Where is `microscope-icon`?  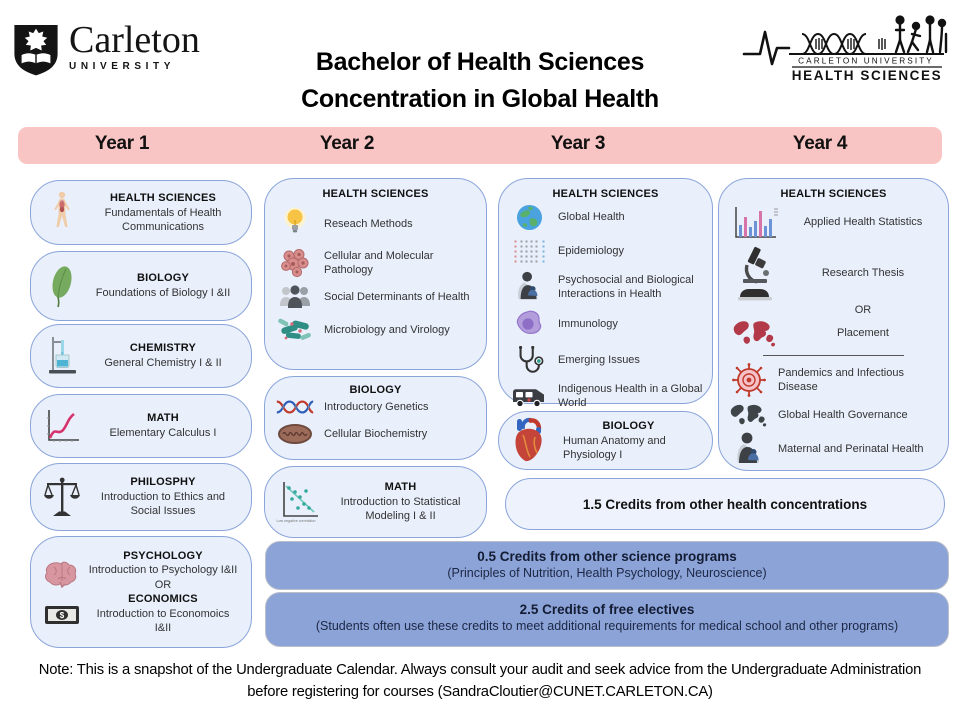 microscope-icon is located at coordinates (755, 273).